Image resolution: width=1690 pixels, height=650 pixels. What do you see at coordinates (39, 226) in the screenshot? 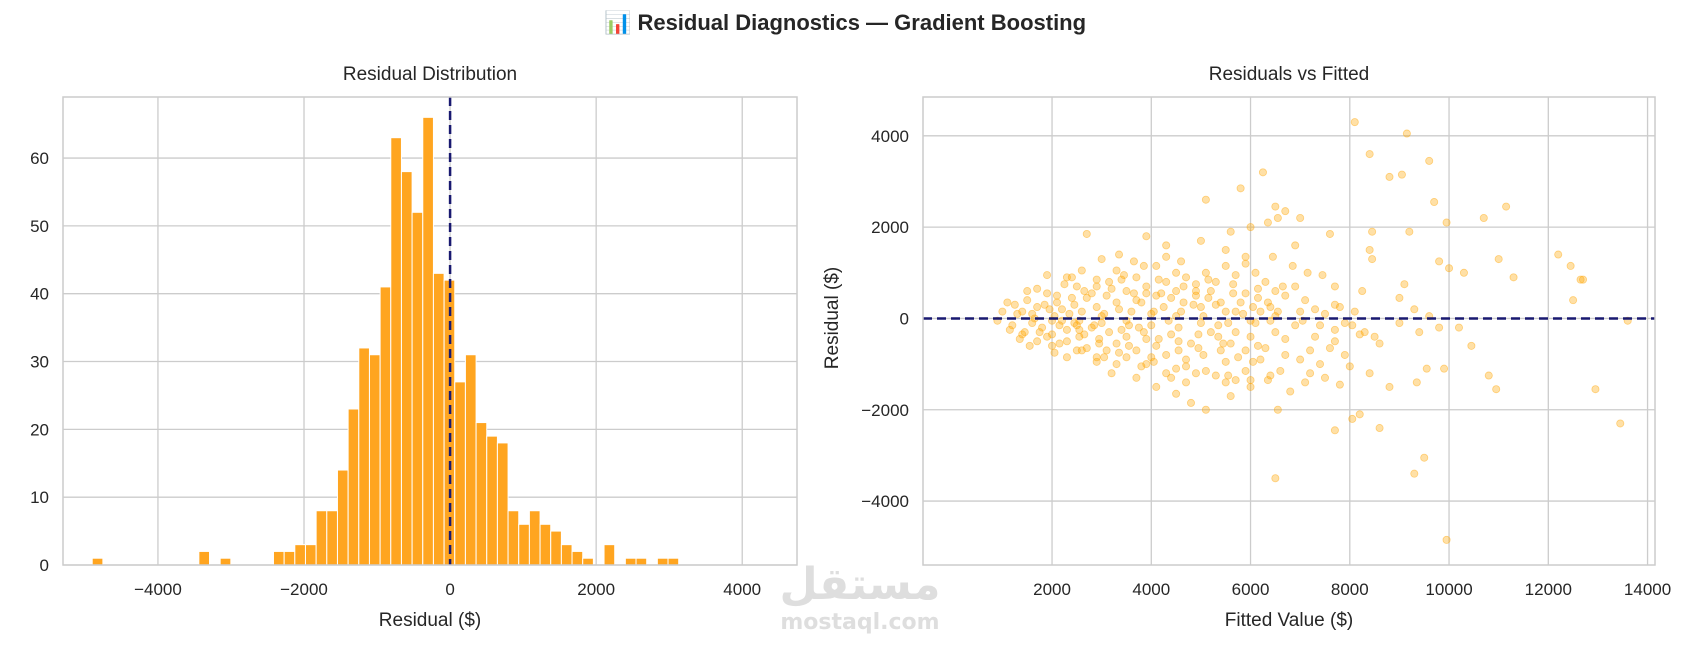
I see `histogram-y-tick-label: 50` at bounding box center [39, 226].